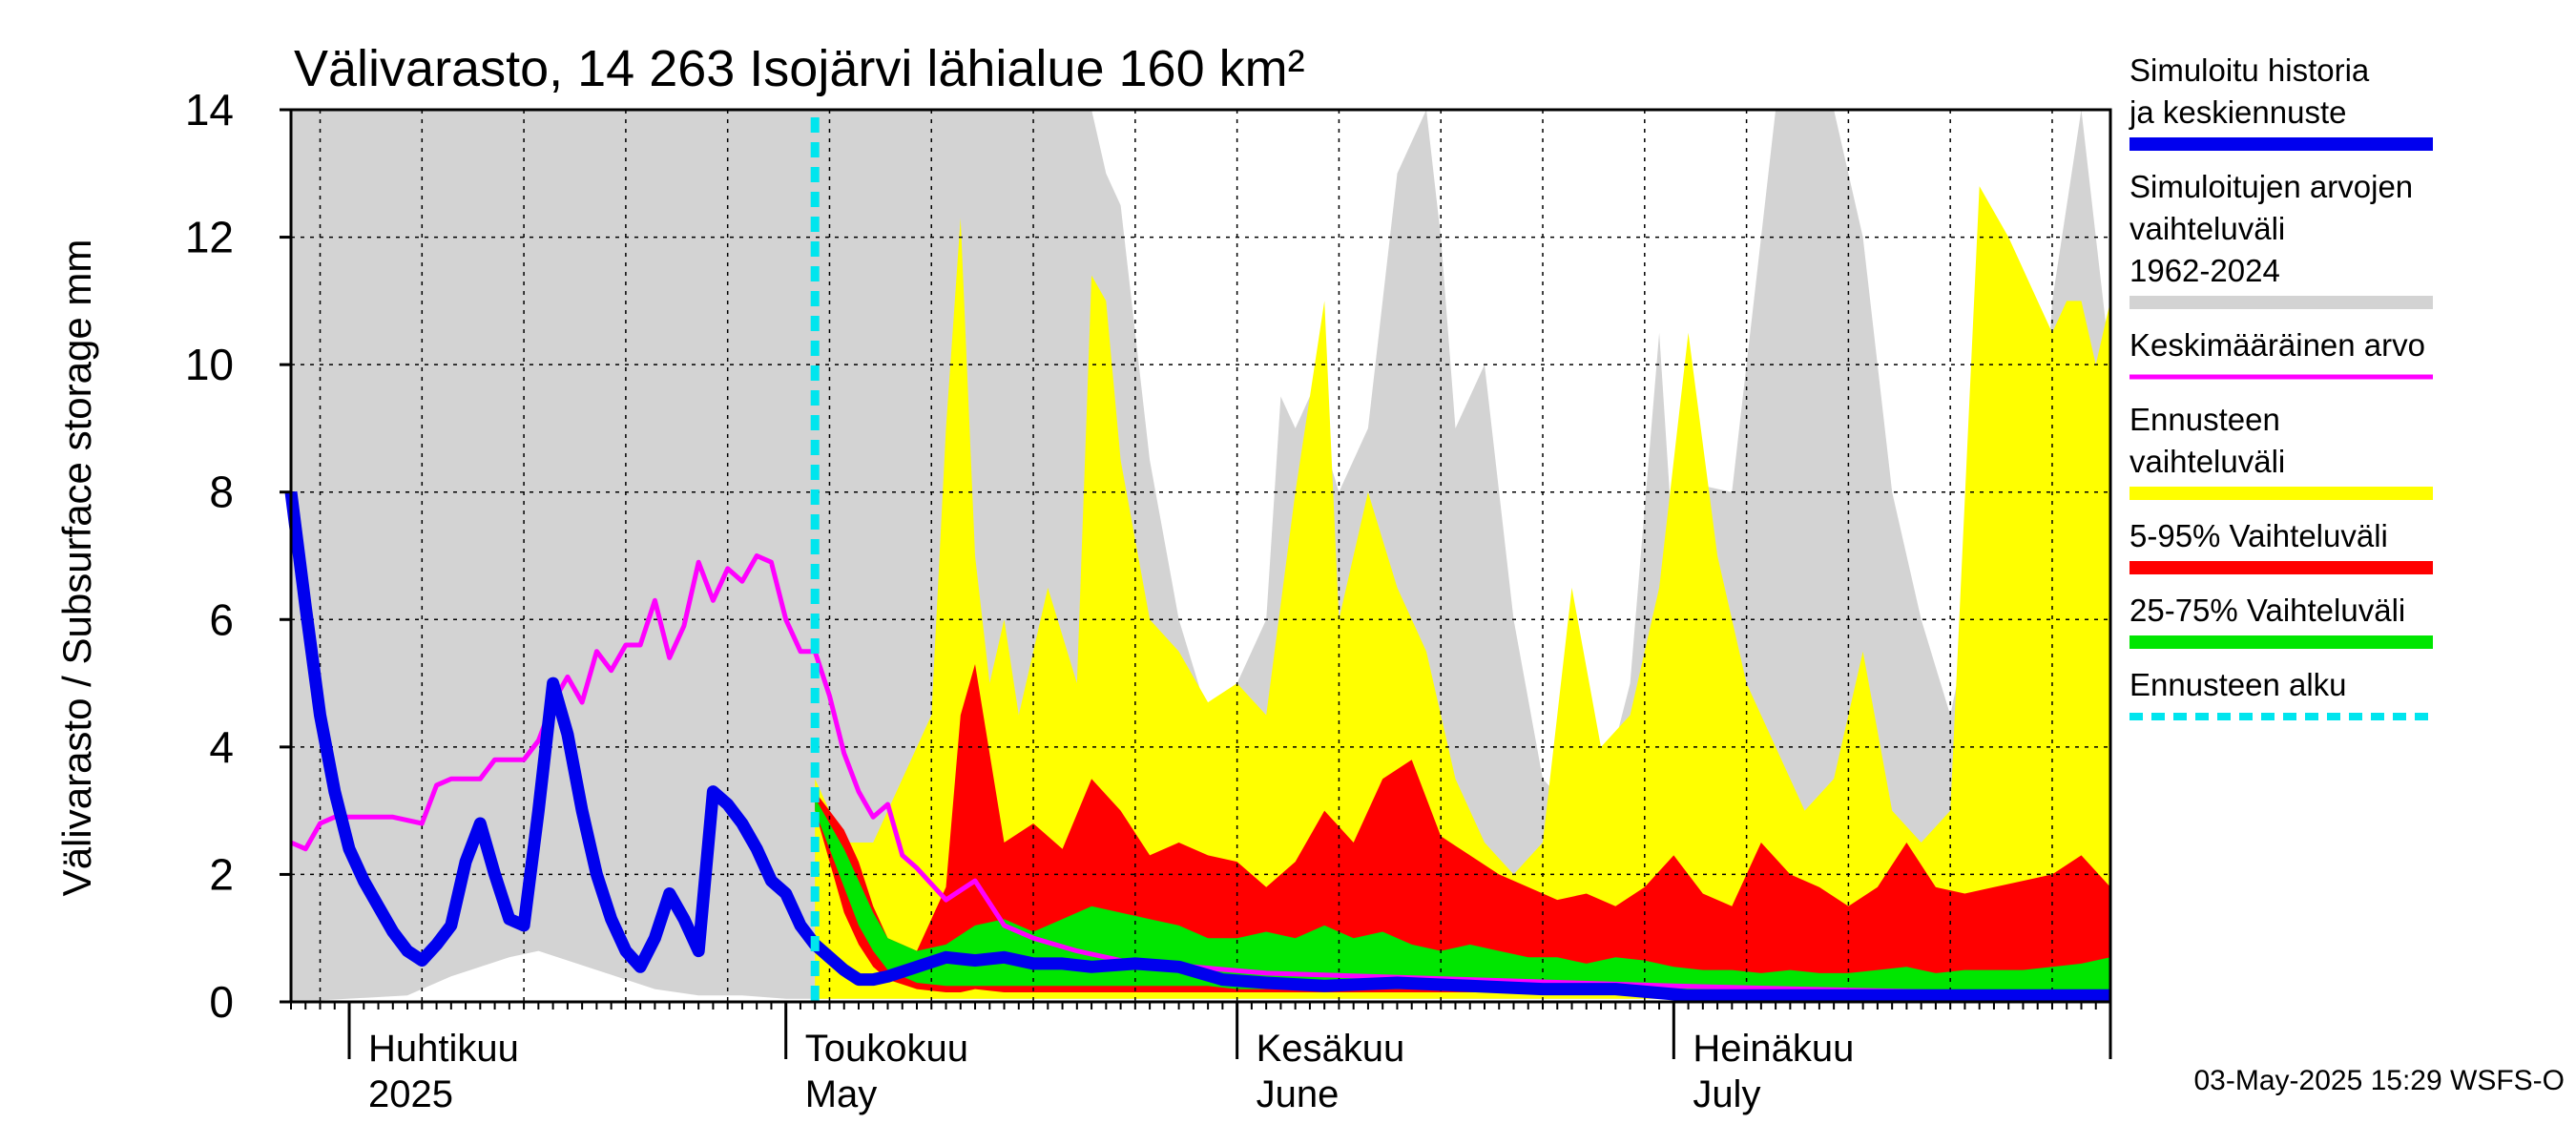  What do you see at coordinates (221, 619) in the screenshot?
I see `y-tick-label-6: 6` at bounding box center [221, 619].